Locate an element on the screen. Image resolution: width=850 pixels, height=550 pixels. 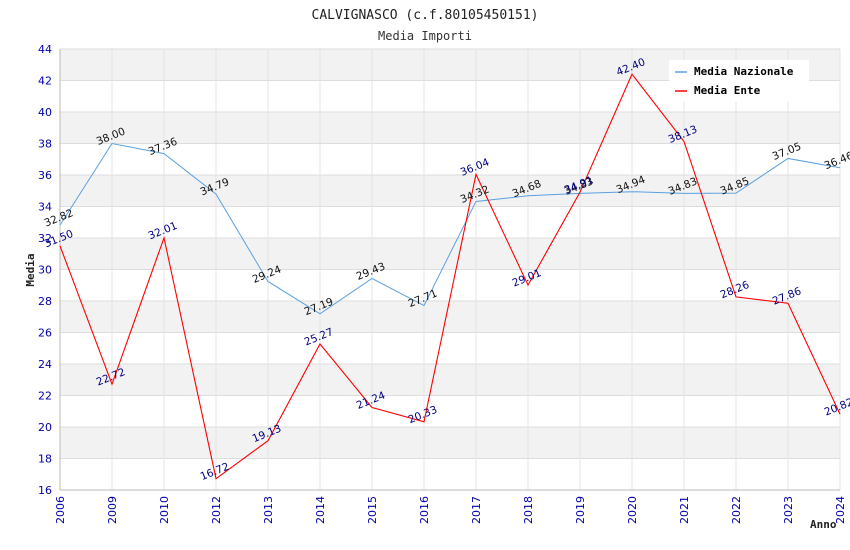
x-tick-label: 2016 is located at coordinates (424, 510).